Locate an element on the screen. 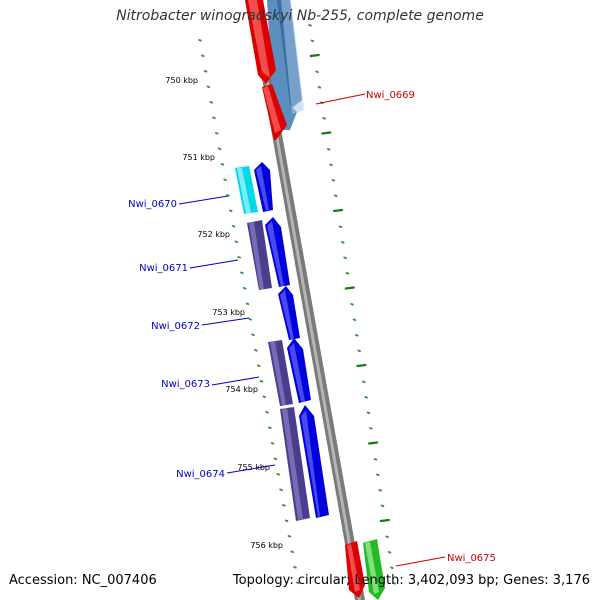 Image resolution: width=600 pixels, height=600 pixels. tick-label-756: 756 kbp is located at coordinates (266, 545).